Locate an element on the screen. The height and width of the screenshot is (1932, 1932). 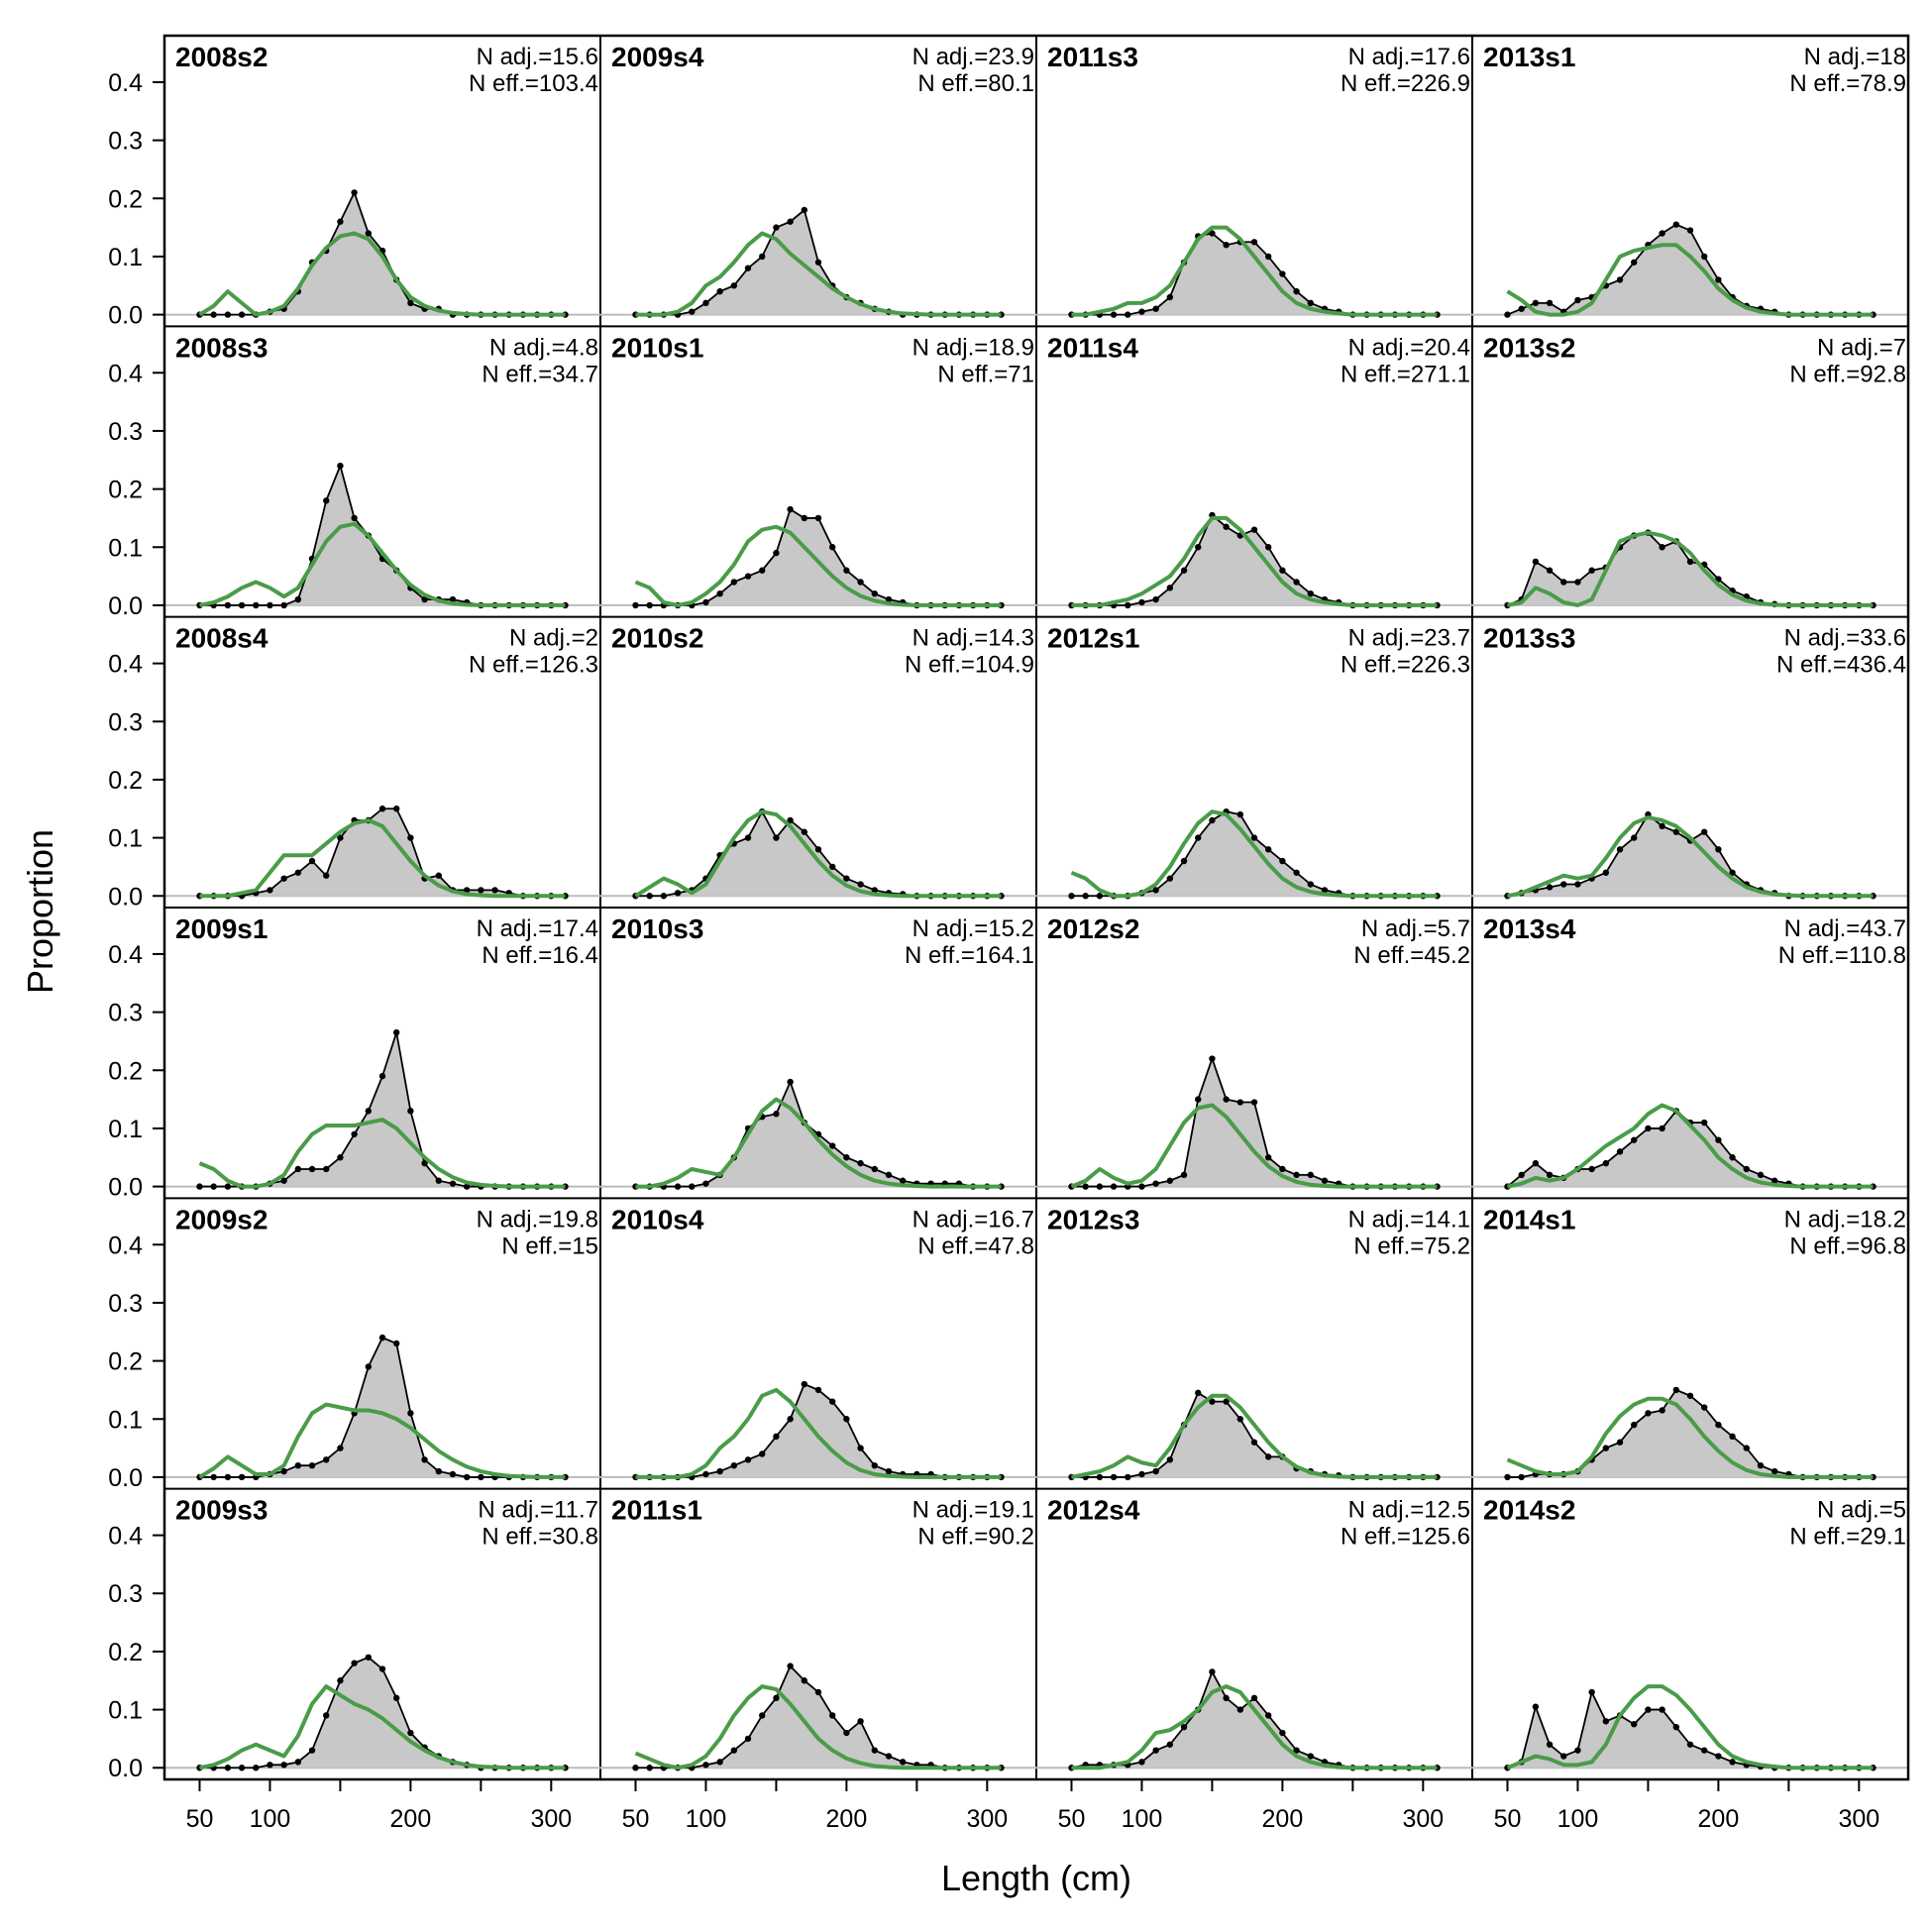
n-adj-label: N adj.=2 is located at coordinates (553, 638).